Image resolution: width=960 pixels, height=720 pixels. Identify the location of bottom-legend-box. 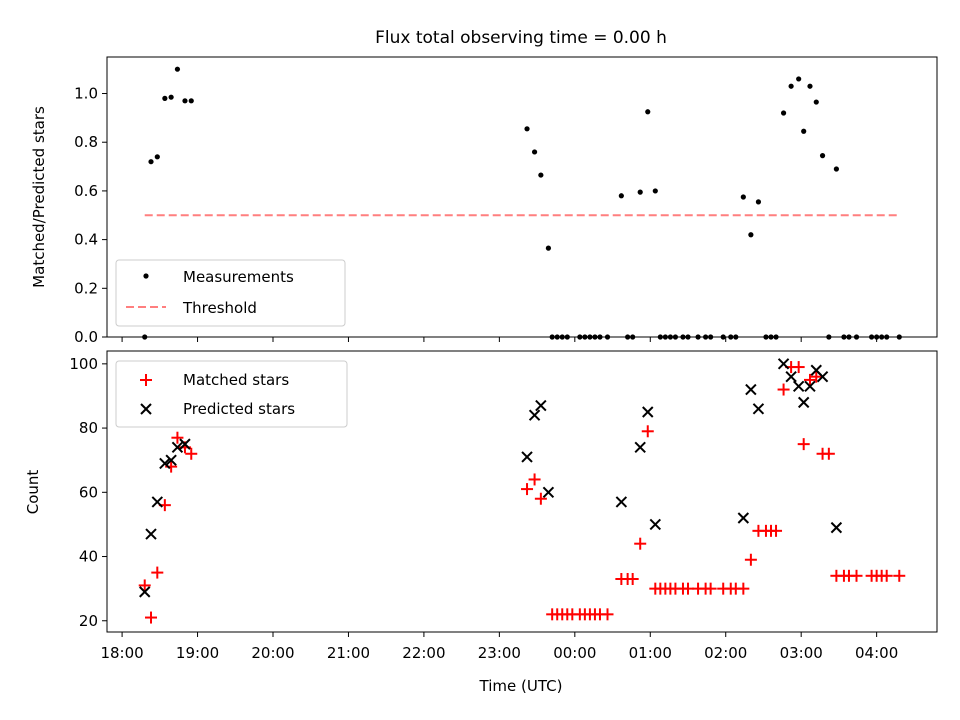
(231, 394).